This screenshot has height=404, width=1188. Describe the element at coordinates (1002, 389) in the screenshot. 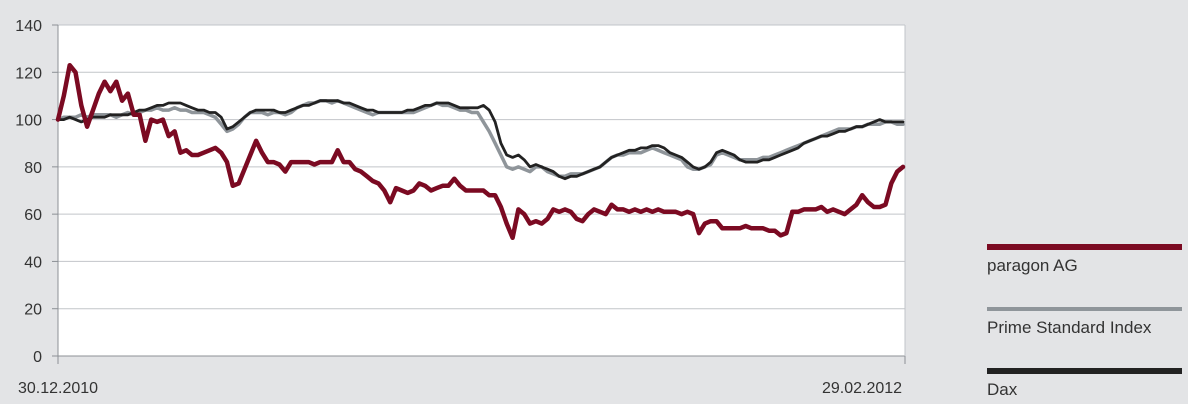

I see `legend-label-dax: Dax` at that location.